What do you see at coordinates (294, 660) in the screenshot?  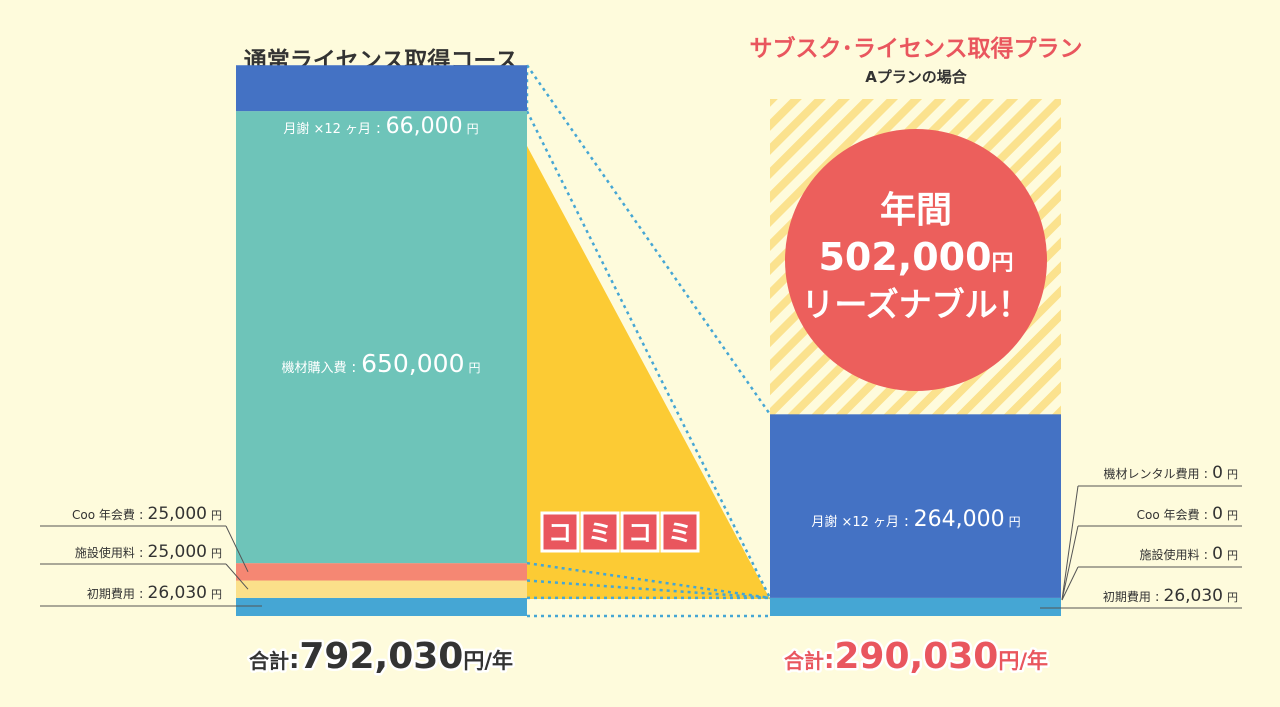 I see `left-total-colon: :` at bounding box center [294, 660].